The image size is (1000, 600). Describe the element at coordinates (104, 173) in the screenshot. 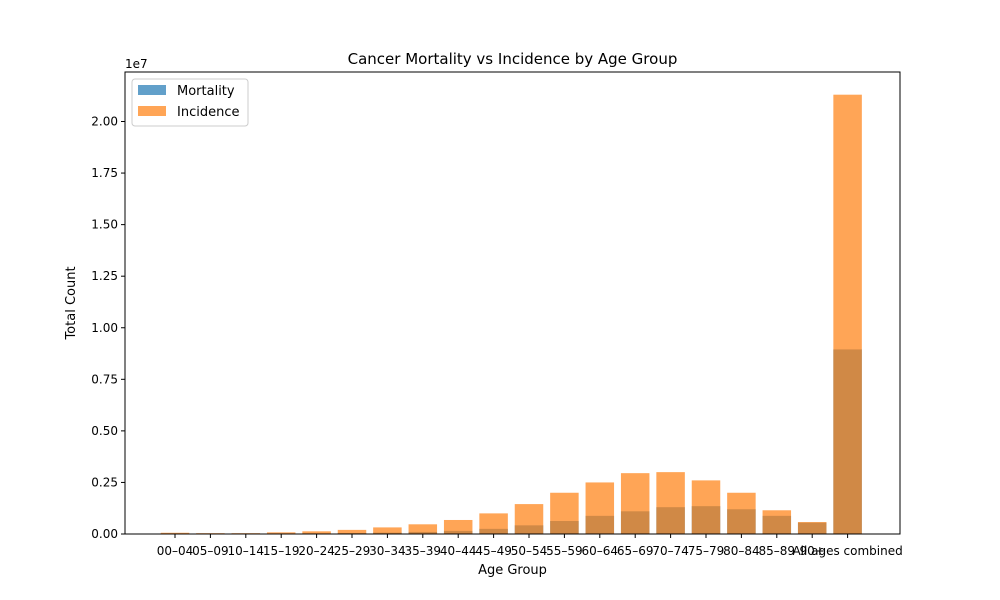

I see `y-tick-label: 1.75` at that location.